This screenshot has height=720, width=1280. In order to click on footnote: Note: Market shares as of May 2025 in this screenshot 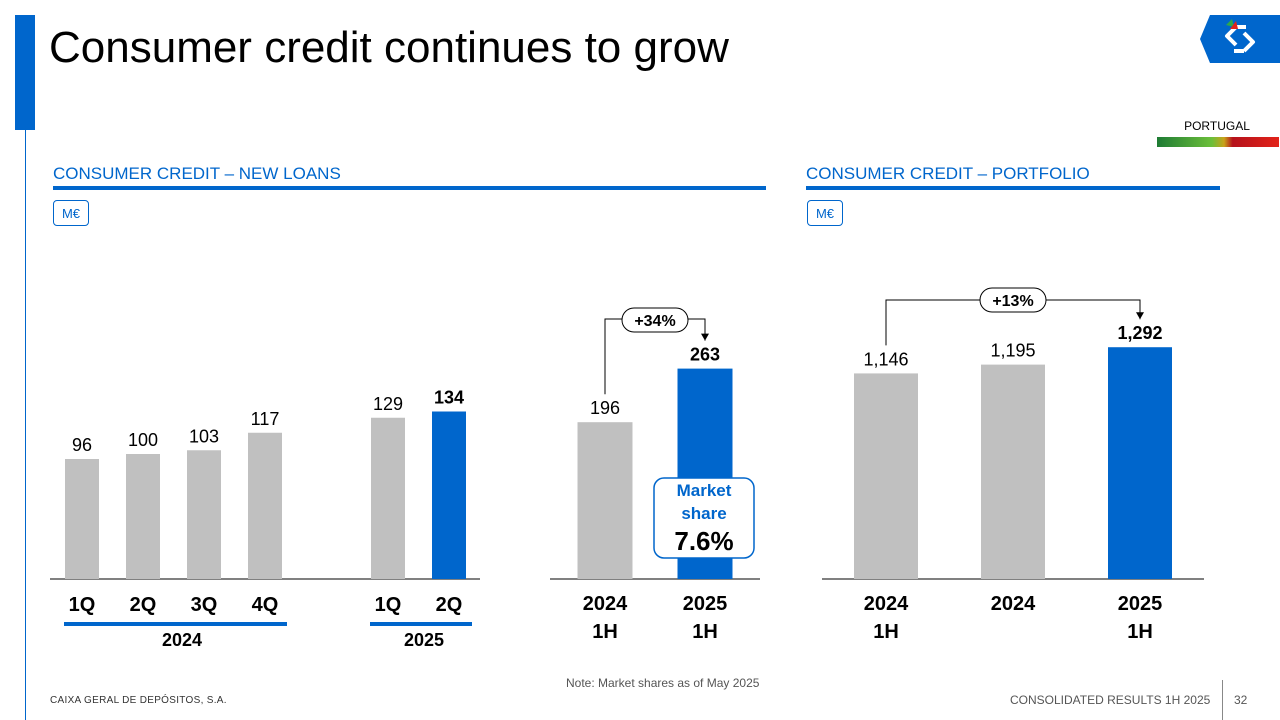, I will do `click(663, 683)`.